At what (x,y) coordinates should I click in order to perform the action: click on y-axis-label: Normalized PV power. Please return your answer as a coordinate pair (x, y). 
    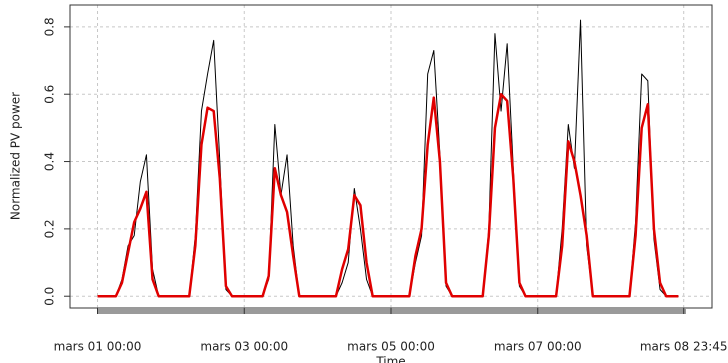
    Looking at the image, I should click on (16, 156).